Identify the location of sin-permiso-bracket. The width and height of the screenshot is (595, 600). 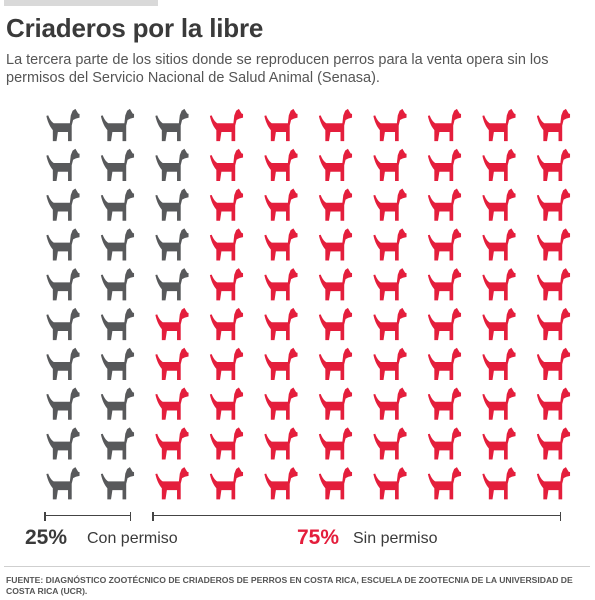
(356, 518).